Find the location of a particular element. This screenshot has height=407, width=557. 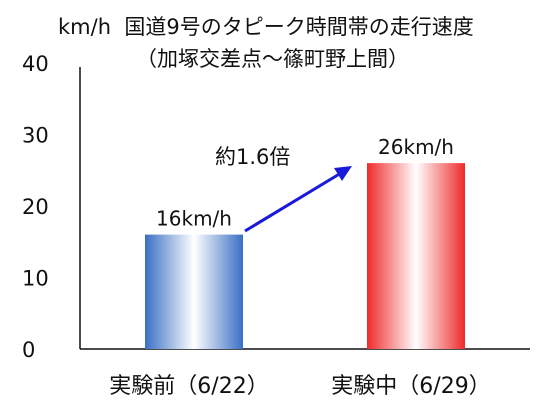

arrow-line is located at coordinates (295, 200).